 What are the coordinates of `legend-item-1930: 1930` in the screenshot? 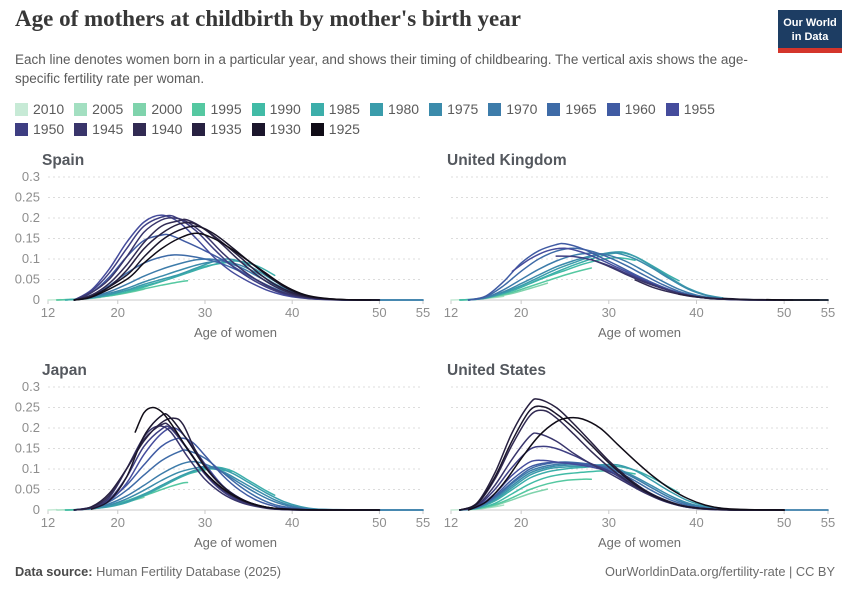 It's located at (276, 129).